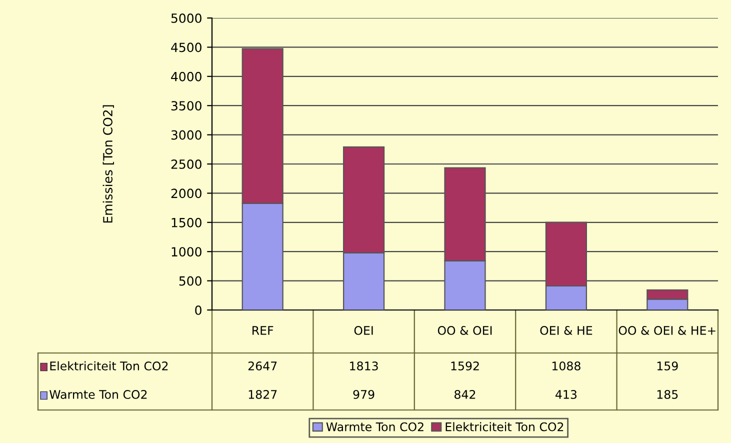 This screenshot has height=443, width=731. What do you see at coordinates (186, 106) in the screenshot?
I see `y-tick-label: 3500` at bounding box center [186, 106].